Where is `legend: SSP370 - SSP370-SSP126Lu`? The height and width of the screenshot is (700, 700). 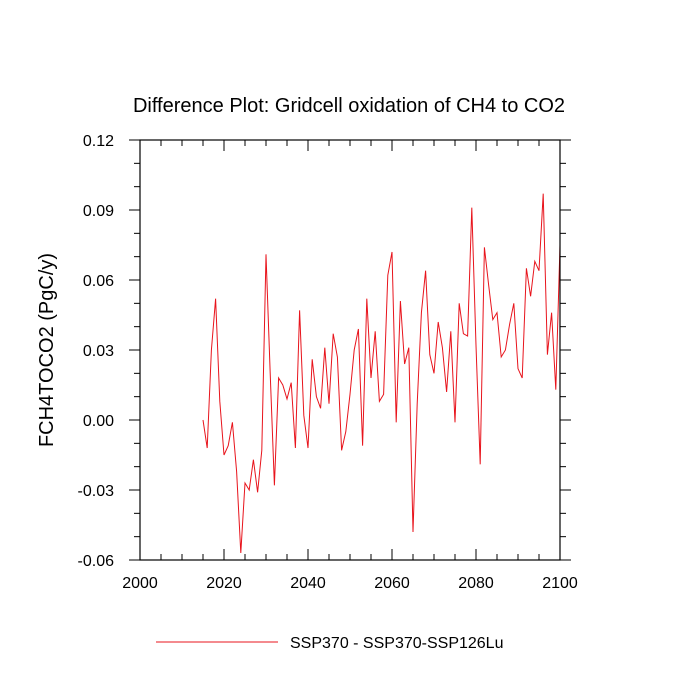
legend: SSP370 - SSP370-SSP126Lu is located at coordinates (329, 643).